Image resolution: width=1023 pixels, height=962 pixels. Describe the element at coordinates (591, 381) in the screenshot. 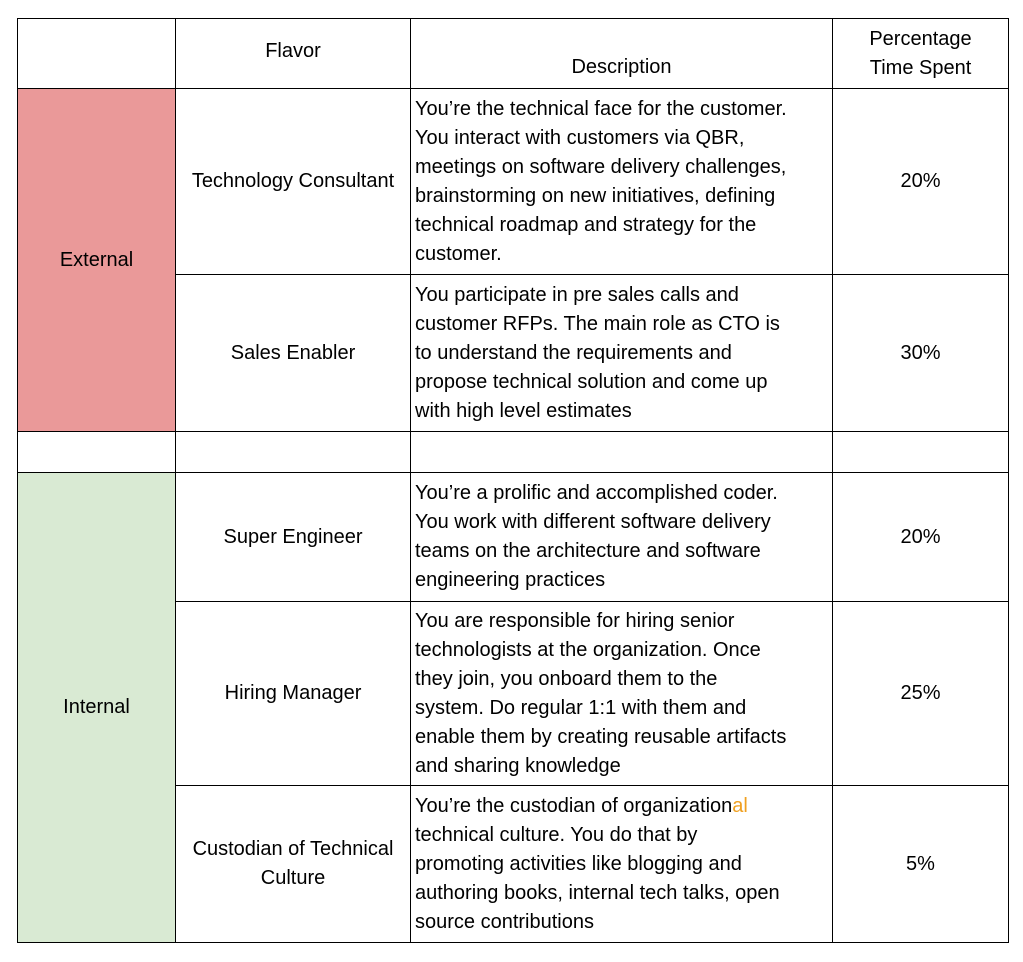

I see `description-line: propose technical solution and come up` at that location.